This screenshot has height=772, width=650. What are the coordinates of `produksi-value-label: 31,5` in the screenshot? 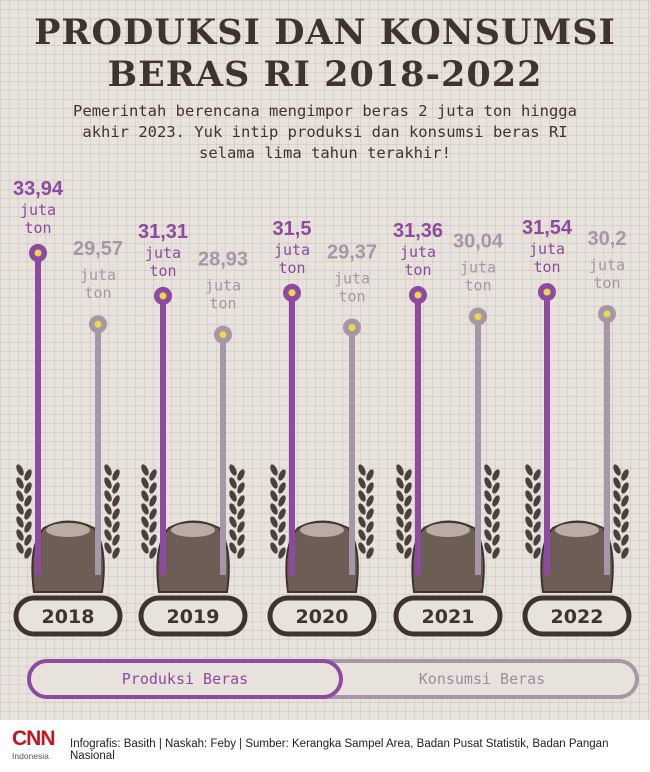 It's located at (292, 229).